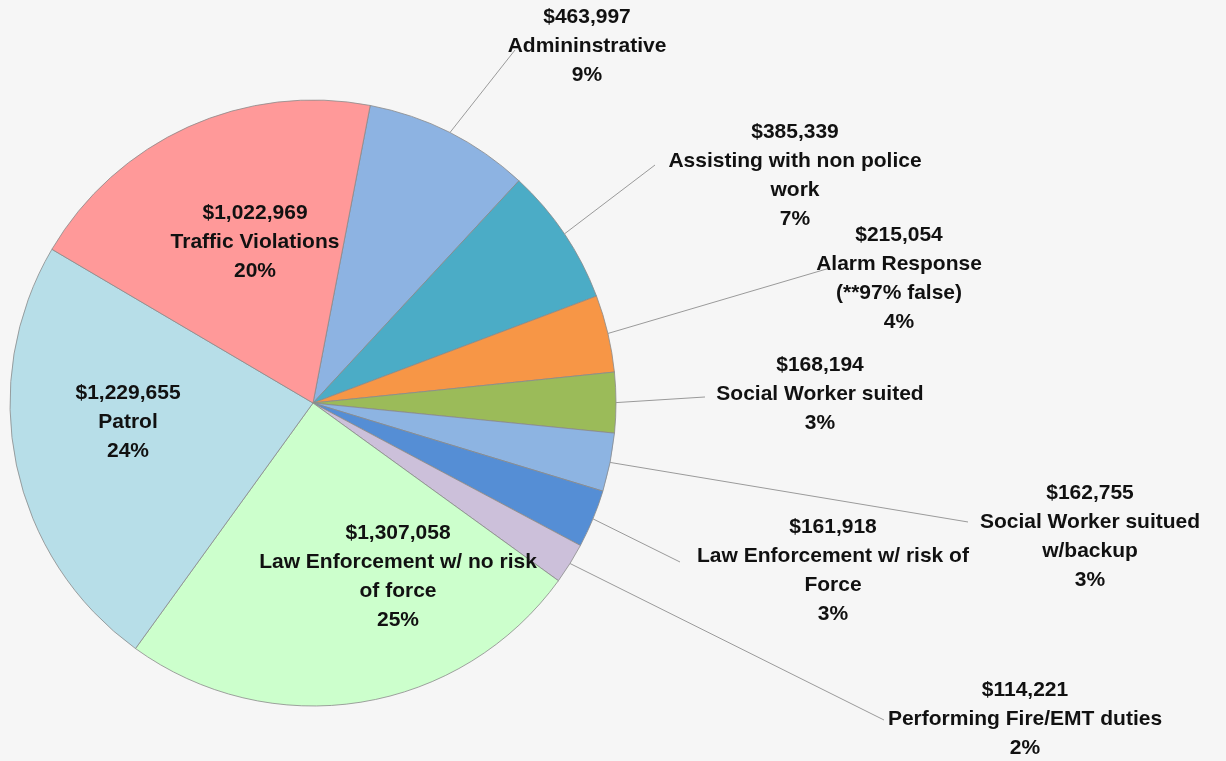 The image size is (1226, 761). I want to click on text: 24%, so click(128, 449).